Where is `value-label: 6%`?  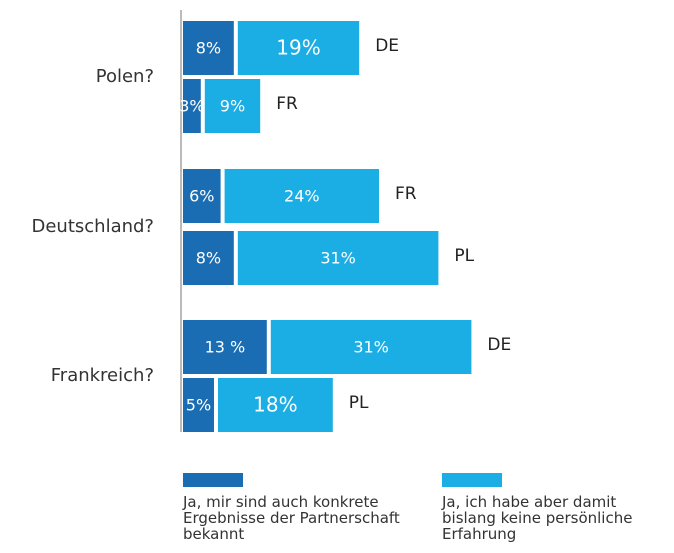
value-label: 6% is located at coordinates (201, 196).